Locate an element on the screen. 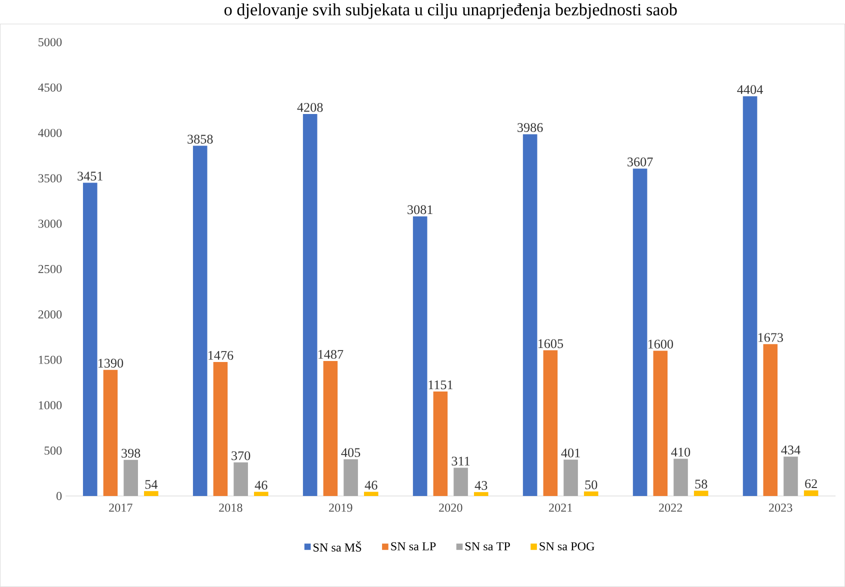 This screenshot has height=587, width=845. x-tick-label: 2019 is located at coordinates (340, 508).